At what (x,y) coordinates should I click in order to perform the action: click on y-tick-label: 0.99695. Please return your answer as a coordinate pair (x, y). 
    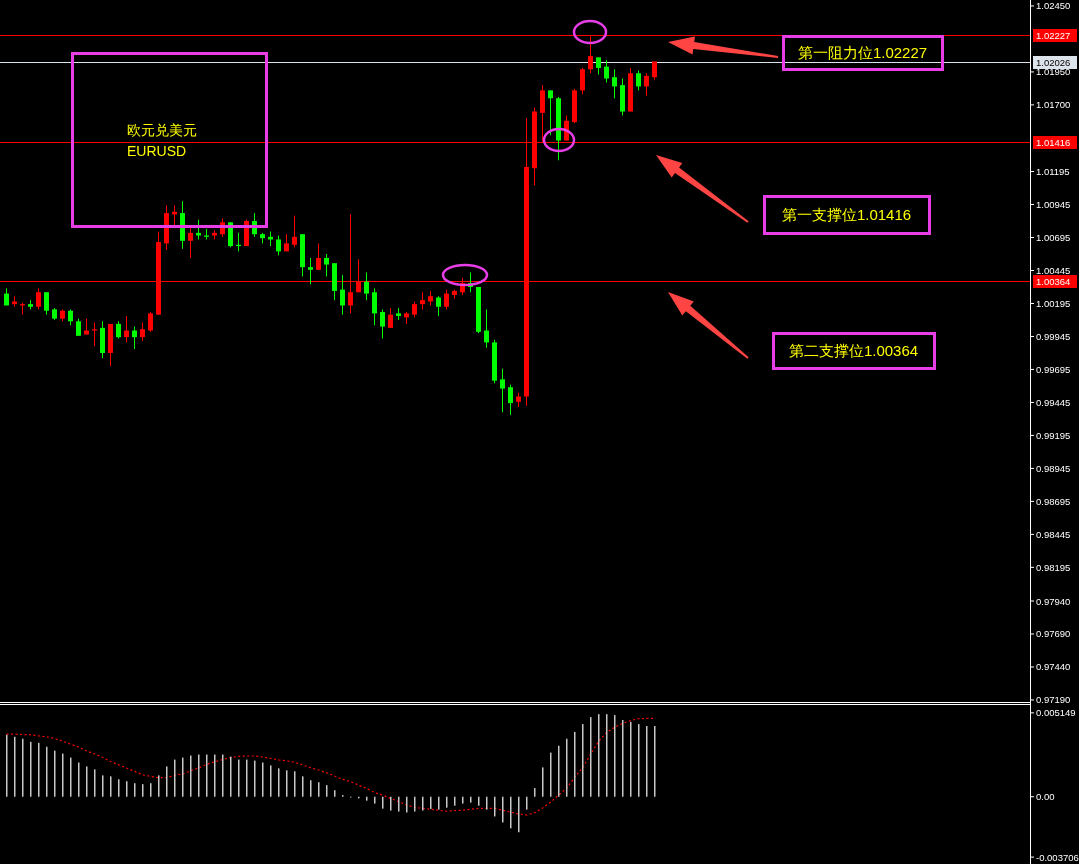
    Looking at the image, I should click on (1053, 369).